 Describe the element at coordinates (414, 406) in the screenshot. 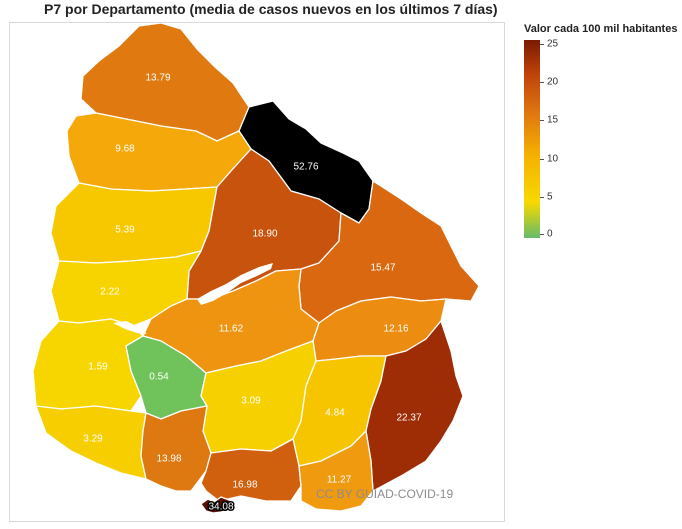

I see `department-rocha` at that location.